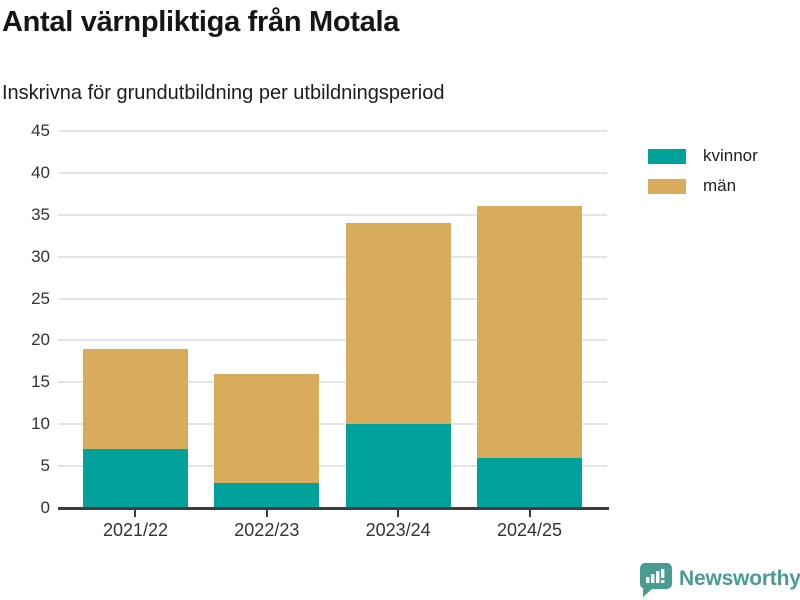  I want to click on y-axis-label: 30, so click(40, 256).